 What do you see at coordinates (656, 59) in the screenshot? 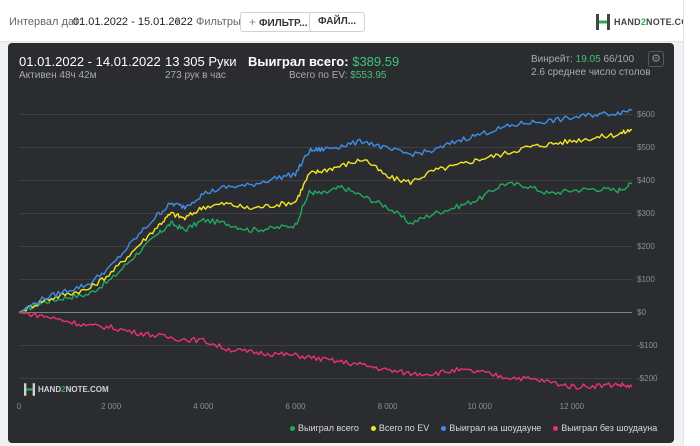
I see `gear-icon: ⚙` at bounding box center [656, 59].